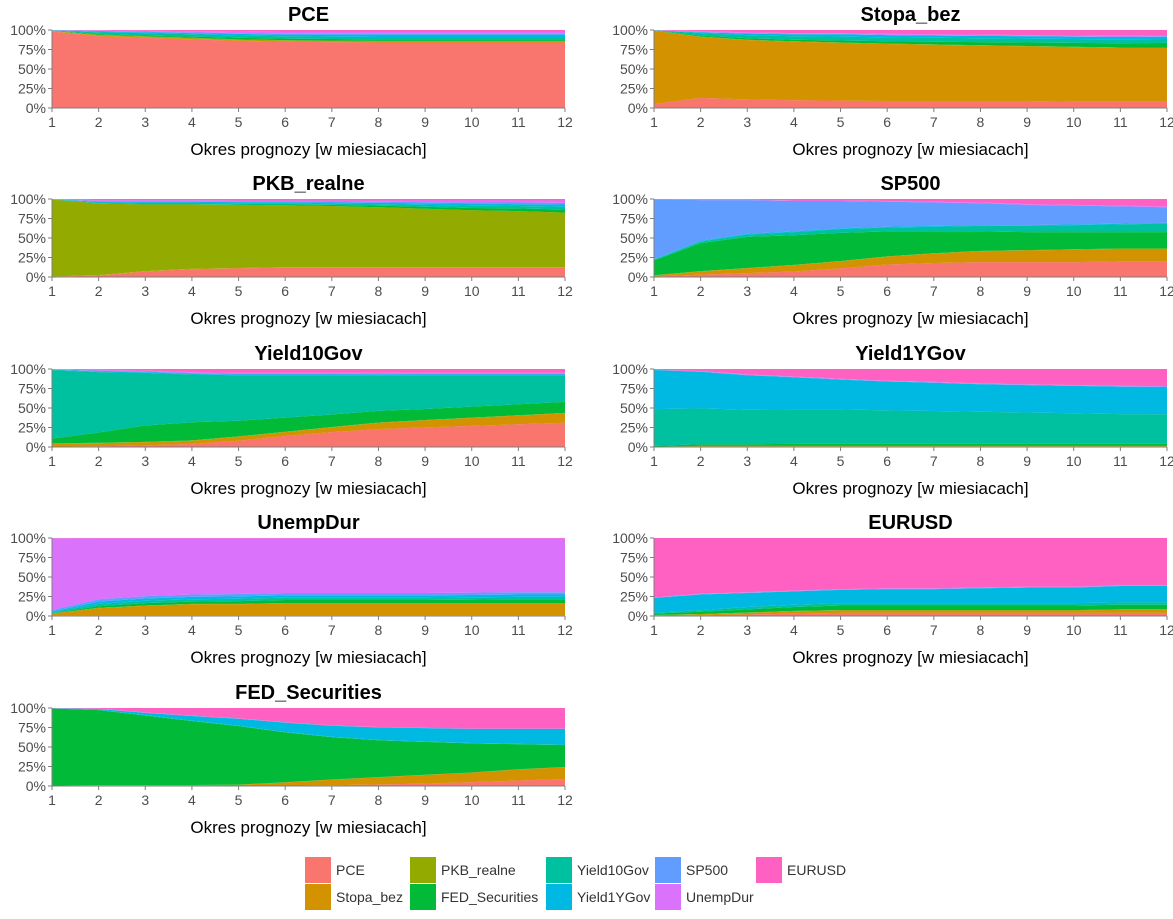 Image resolution: width=1173 pixels, height=919 pixels. I want to click on panel-title: Yield1YGov, so click(910, 354).